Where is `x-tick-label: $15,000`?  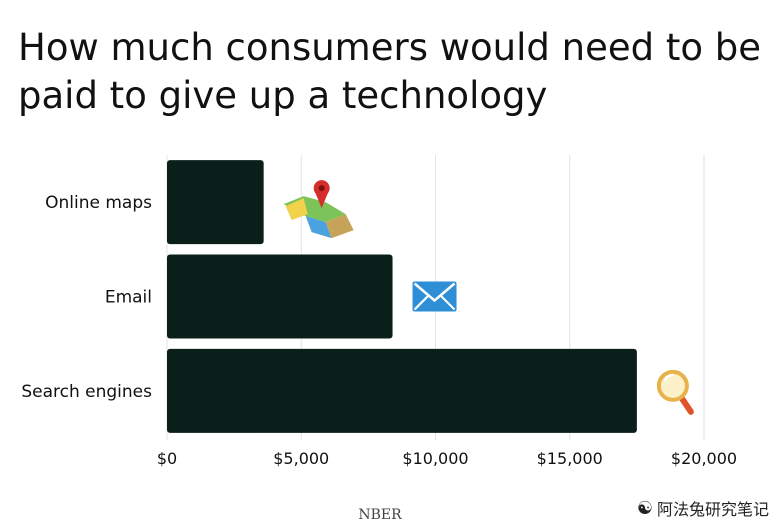
x-tick-label: $15,000 is located at coordinates (570, 458).